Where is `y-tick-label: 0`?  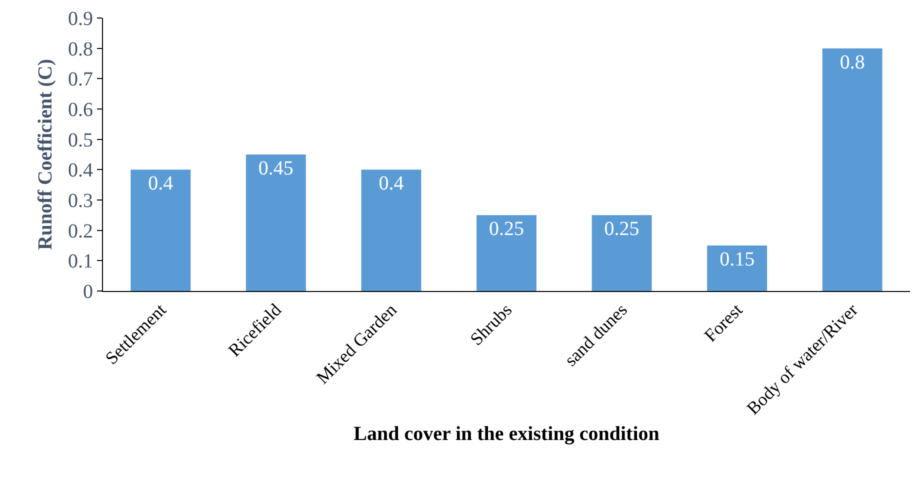
y-tick-label: 0 is located at coordinates (88, 292).